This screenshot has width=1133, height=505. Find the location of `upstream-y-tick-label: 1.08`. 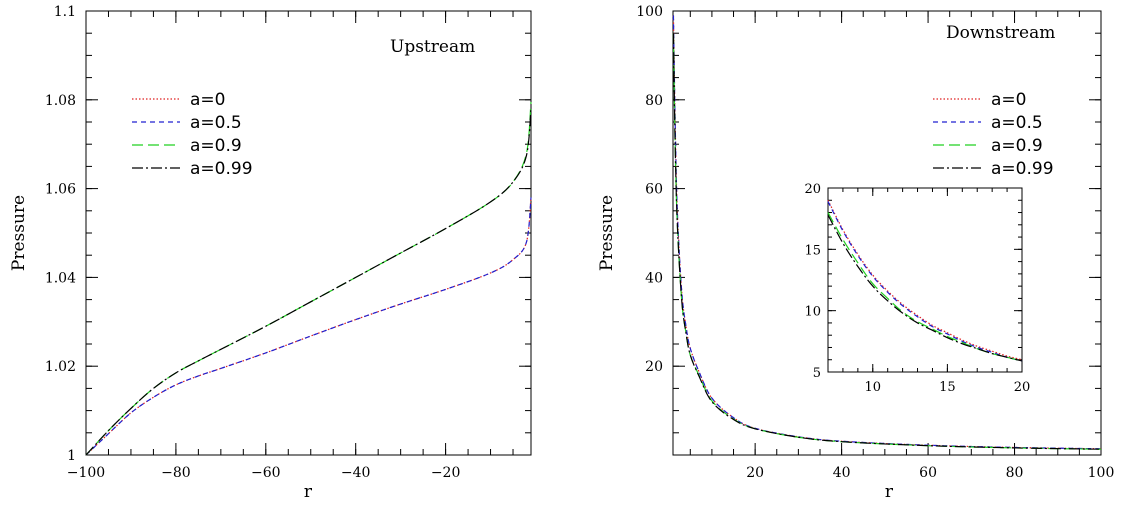

upstream-y-tick-label: 1.08 is located at coordinates (60, 101).